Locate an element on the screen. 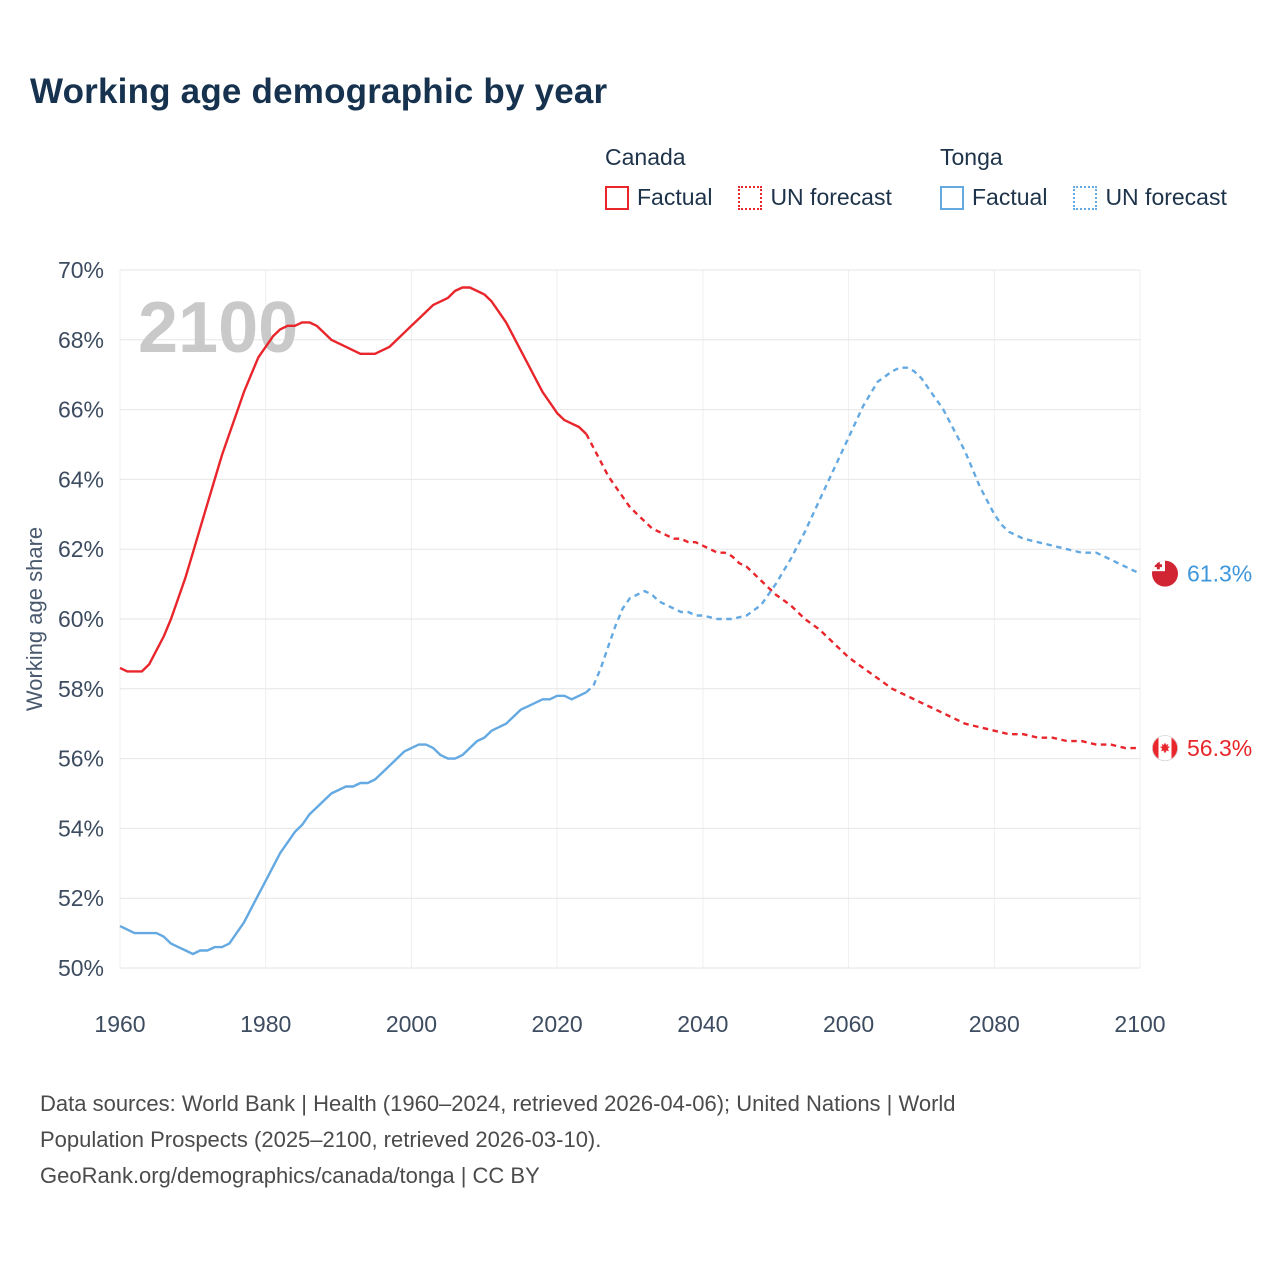 The image size is (1280, 1280). y-tick-label: 68% is located at coordinates (81, 340).